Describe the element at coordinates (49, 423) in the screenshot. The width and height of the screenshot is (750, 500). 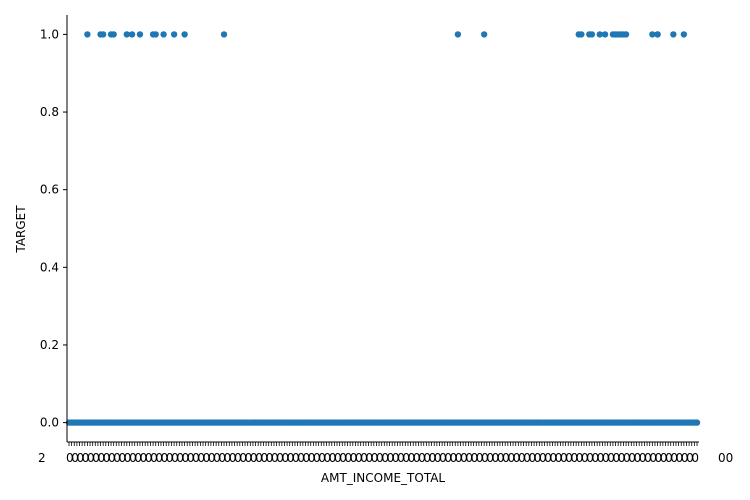
I see `y-tick-label: 0.0` at that location.